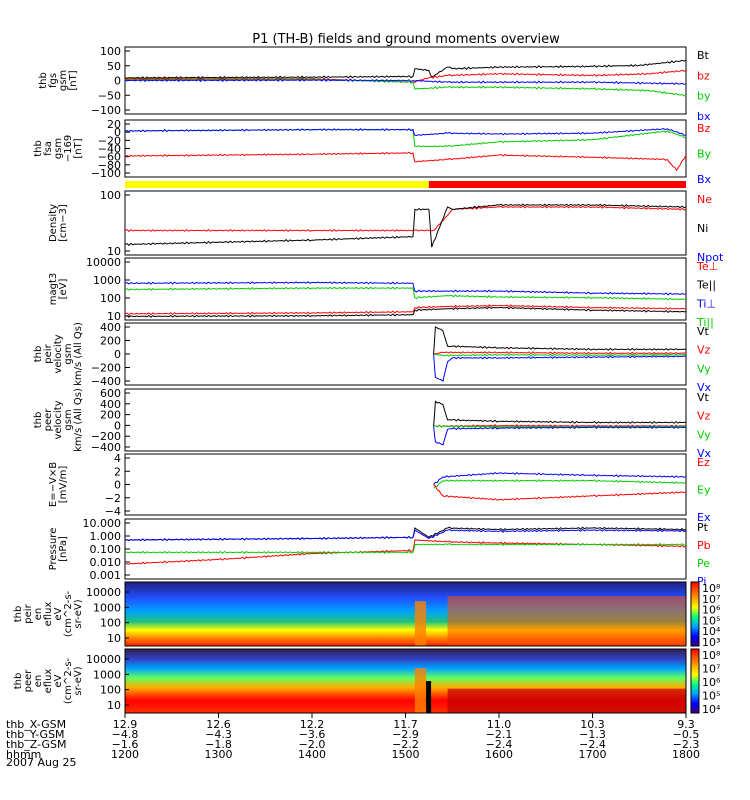 The height and width of the screenshot is (800, 750). Describe the element at coordinates (560, 478) in the screenshot. I see `series-line-Ex` at that location.